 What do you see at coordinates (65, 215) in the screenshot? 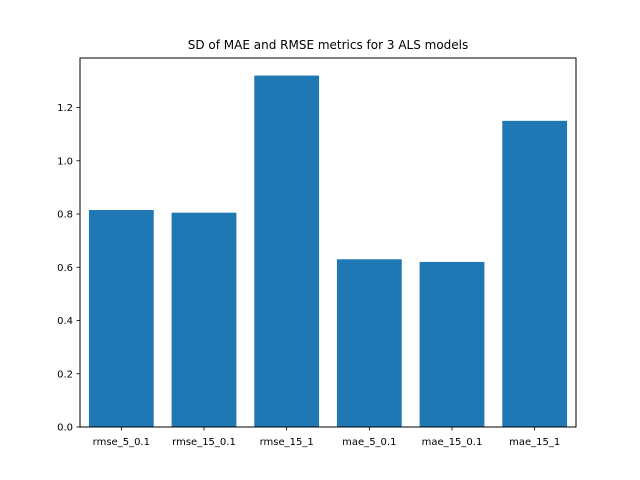
I see `y-tick-label: 0.8` at bounding box center [65, 215].